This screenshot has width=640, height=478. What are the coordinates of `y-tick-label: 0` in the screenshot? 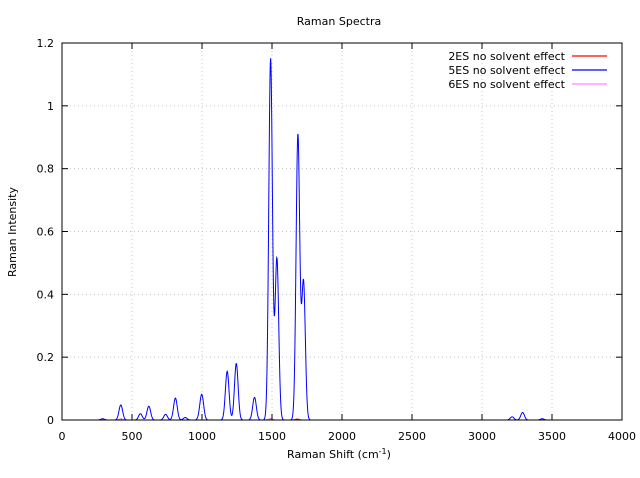 It's located at (50, 420).